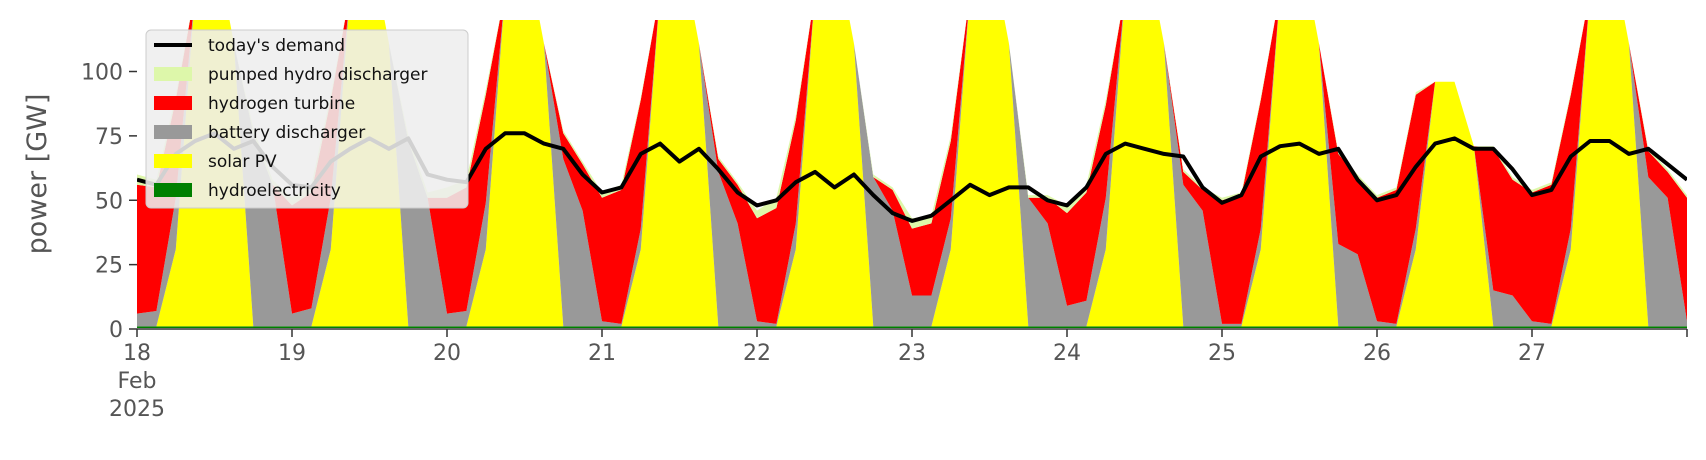 The image size is (1706, 460). What do you see at coordinates (292, 353) in the screenshot?
I see `x-tick-label: 19` at bounding box center [292, 353].